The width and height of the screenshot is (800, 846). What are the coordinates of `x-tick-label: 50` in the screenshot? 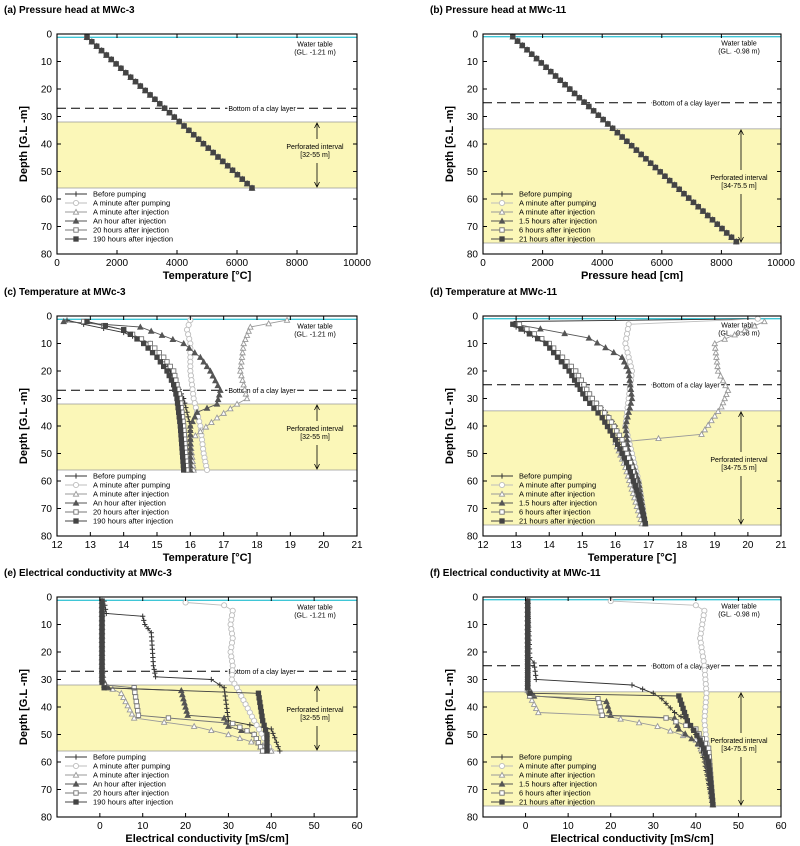 It's located at (739, 826).